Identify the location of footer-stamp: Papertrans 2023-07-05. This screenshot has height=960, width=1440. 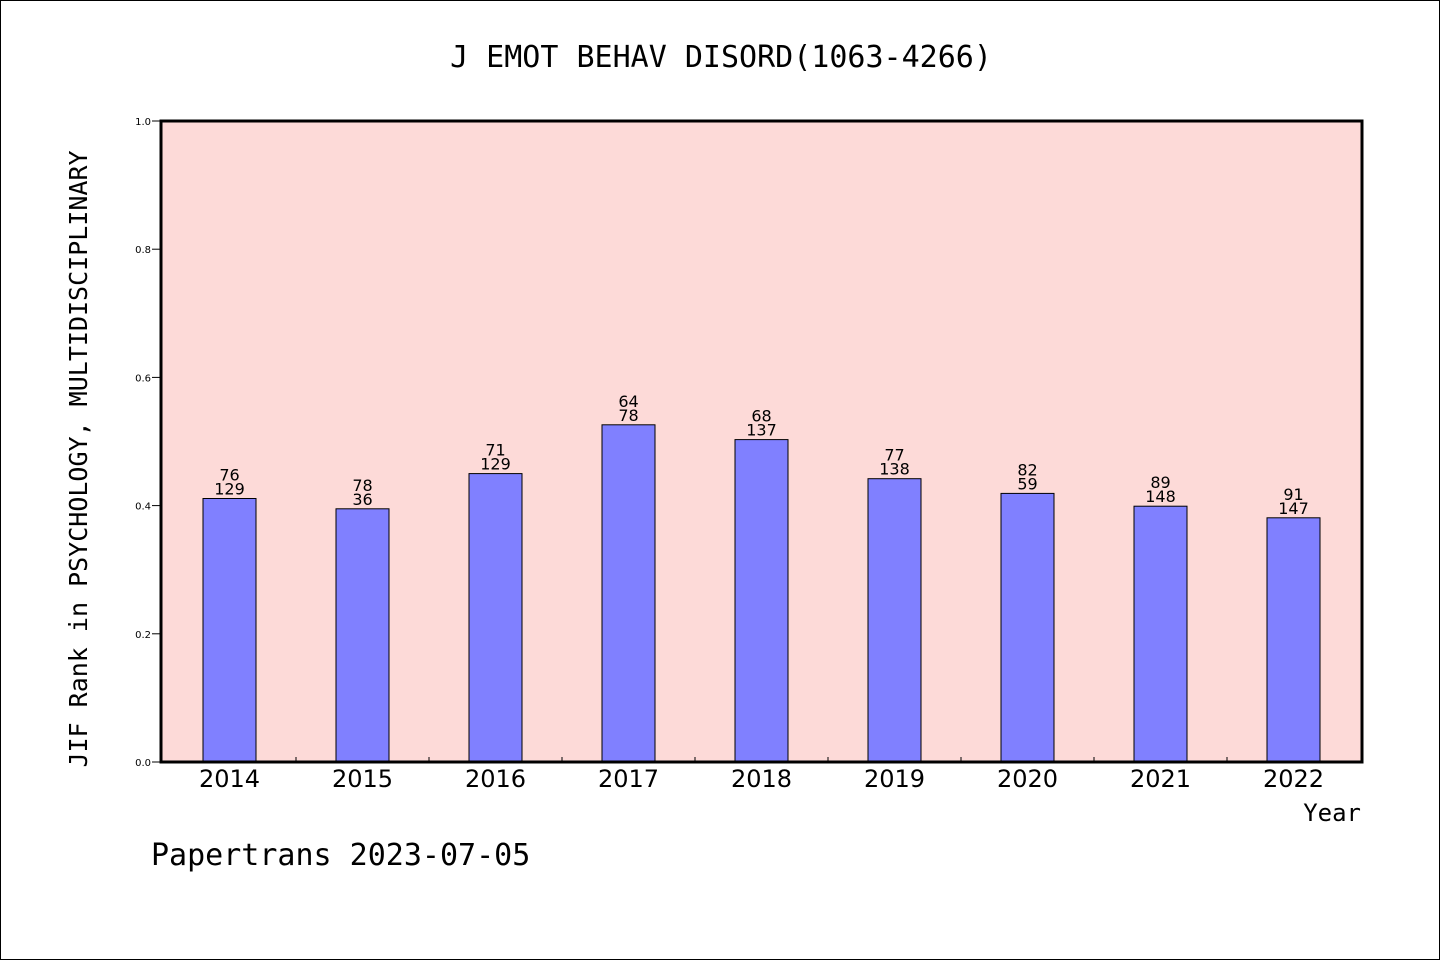
(340, 855).